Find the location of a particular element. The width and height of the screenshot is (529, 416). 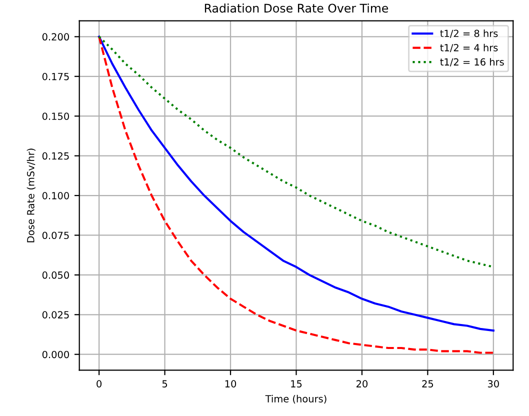

y-tick-label: 0.000 is located at coordinates (55, 354).